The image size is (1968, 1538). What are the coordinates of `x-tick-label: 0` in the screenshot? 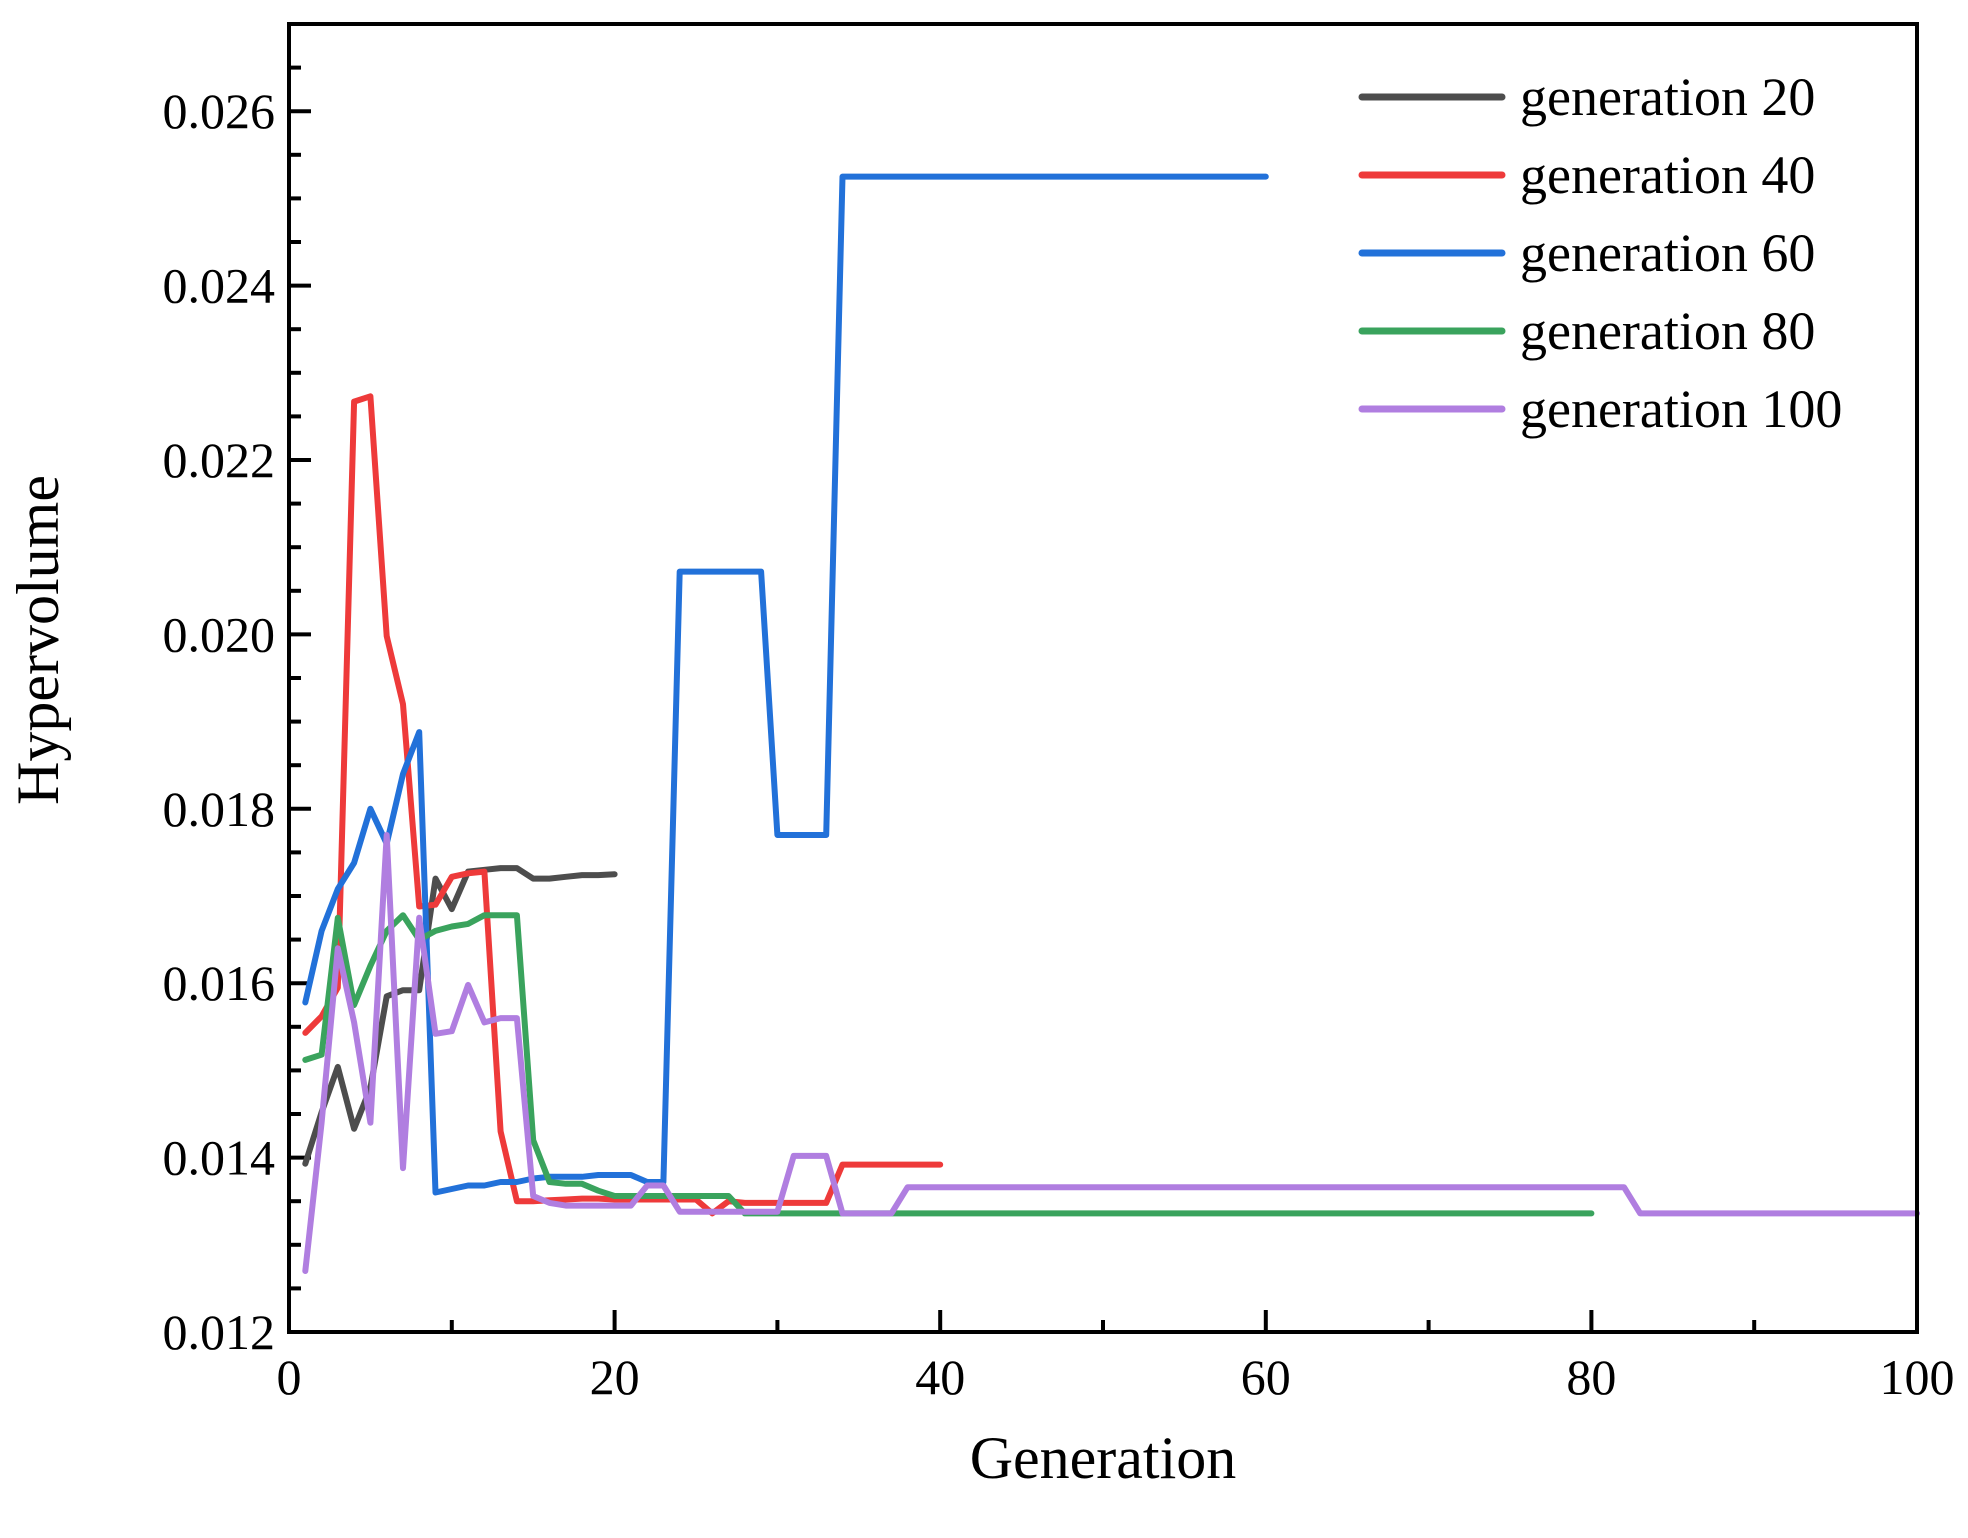 It's located at (289, 1377).